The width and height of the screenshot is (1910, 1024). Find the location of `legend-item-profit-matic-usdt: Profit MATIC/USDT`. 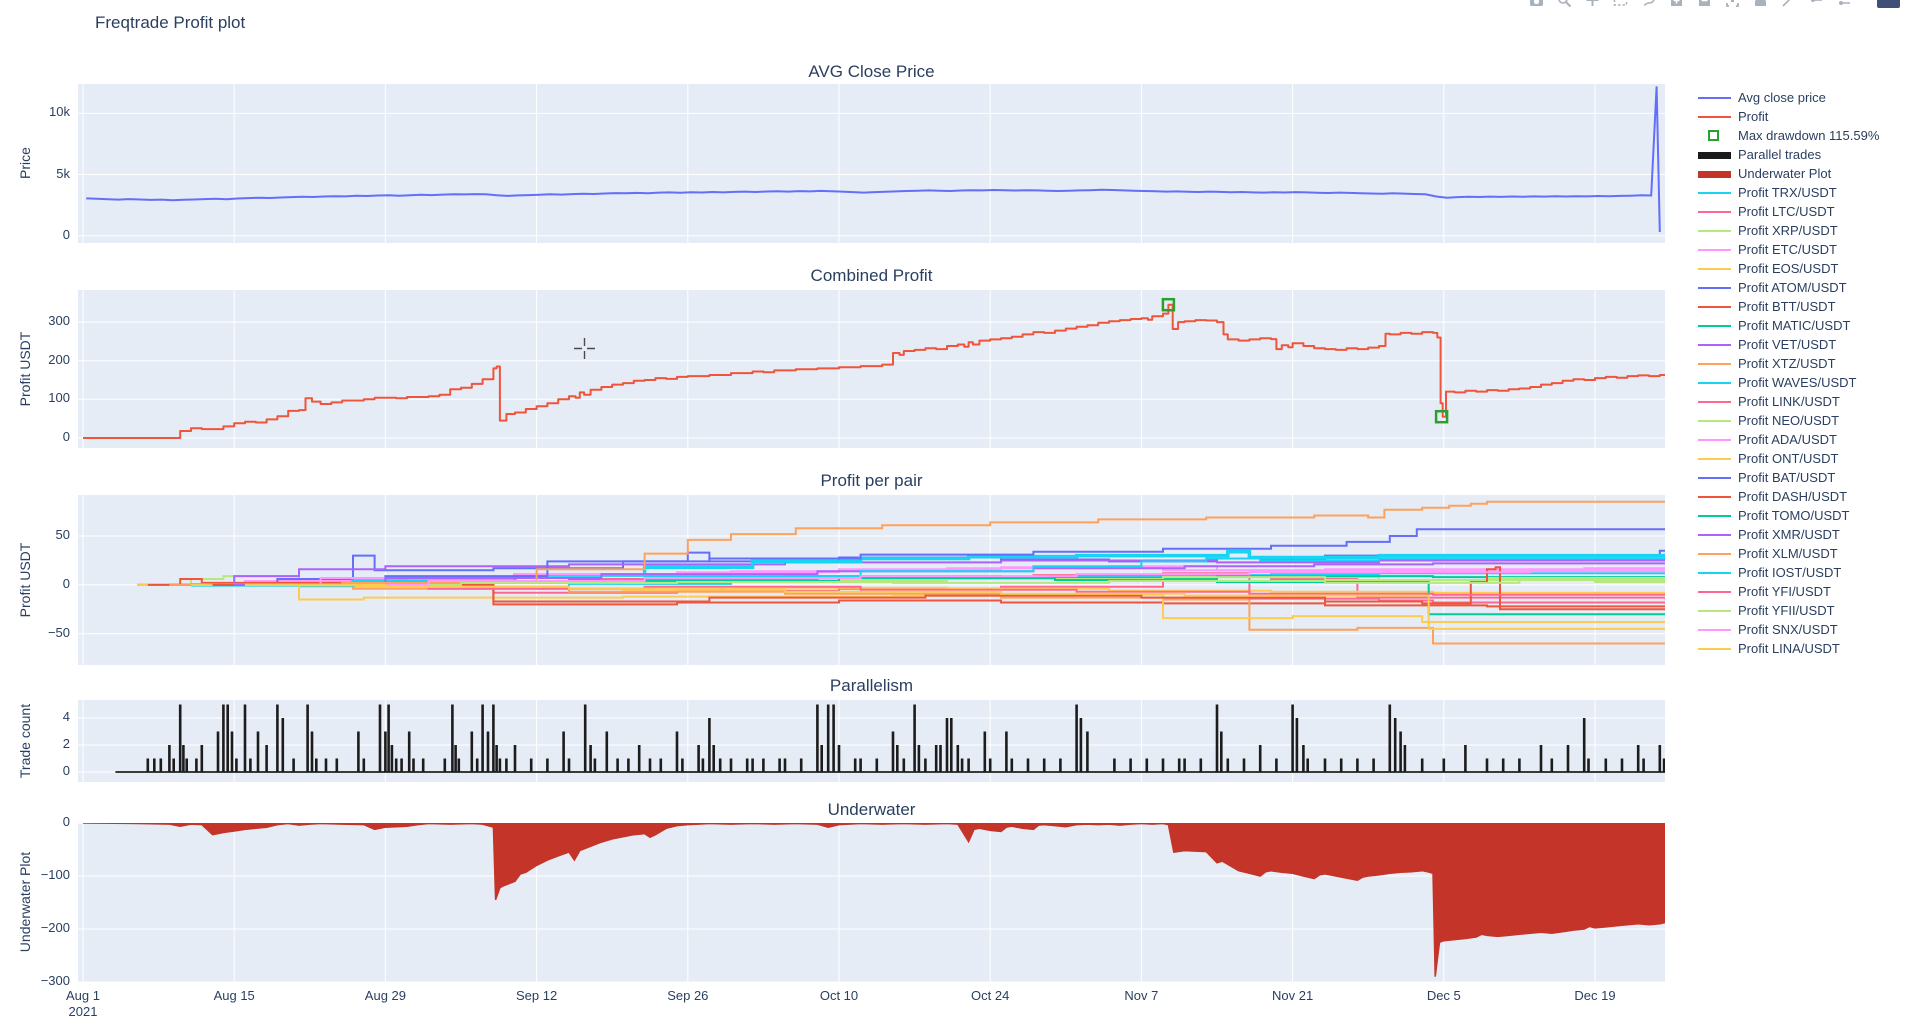

legend-item-profit-matic-usdt: Profit MATIC/USDT is located at coordinates (1802, 325).